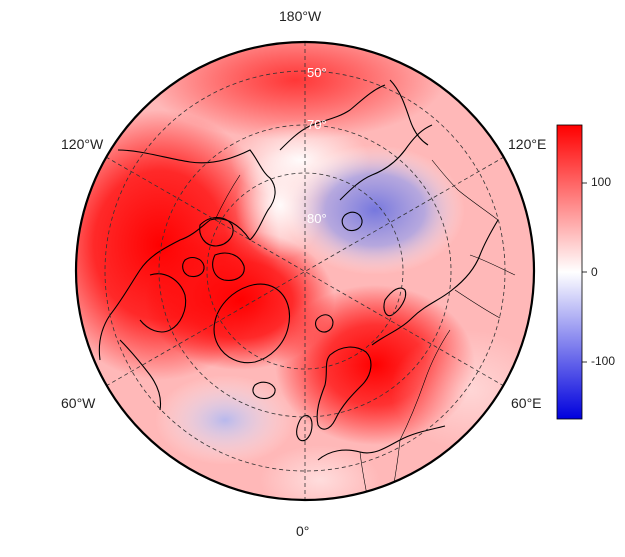 This screenshot has height=557, width=625. Describe the element at coordinates (304, 428) in the screenshot. I see `coast-britain` at that location.